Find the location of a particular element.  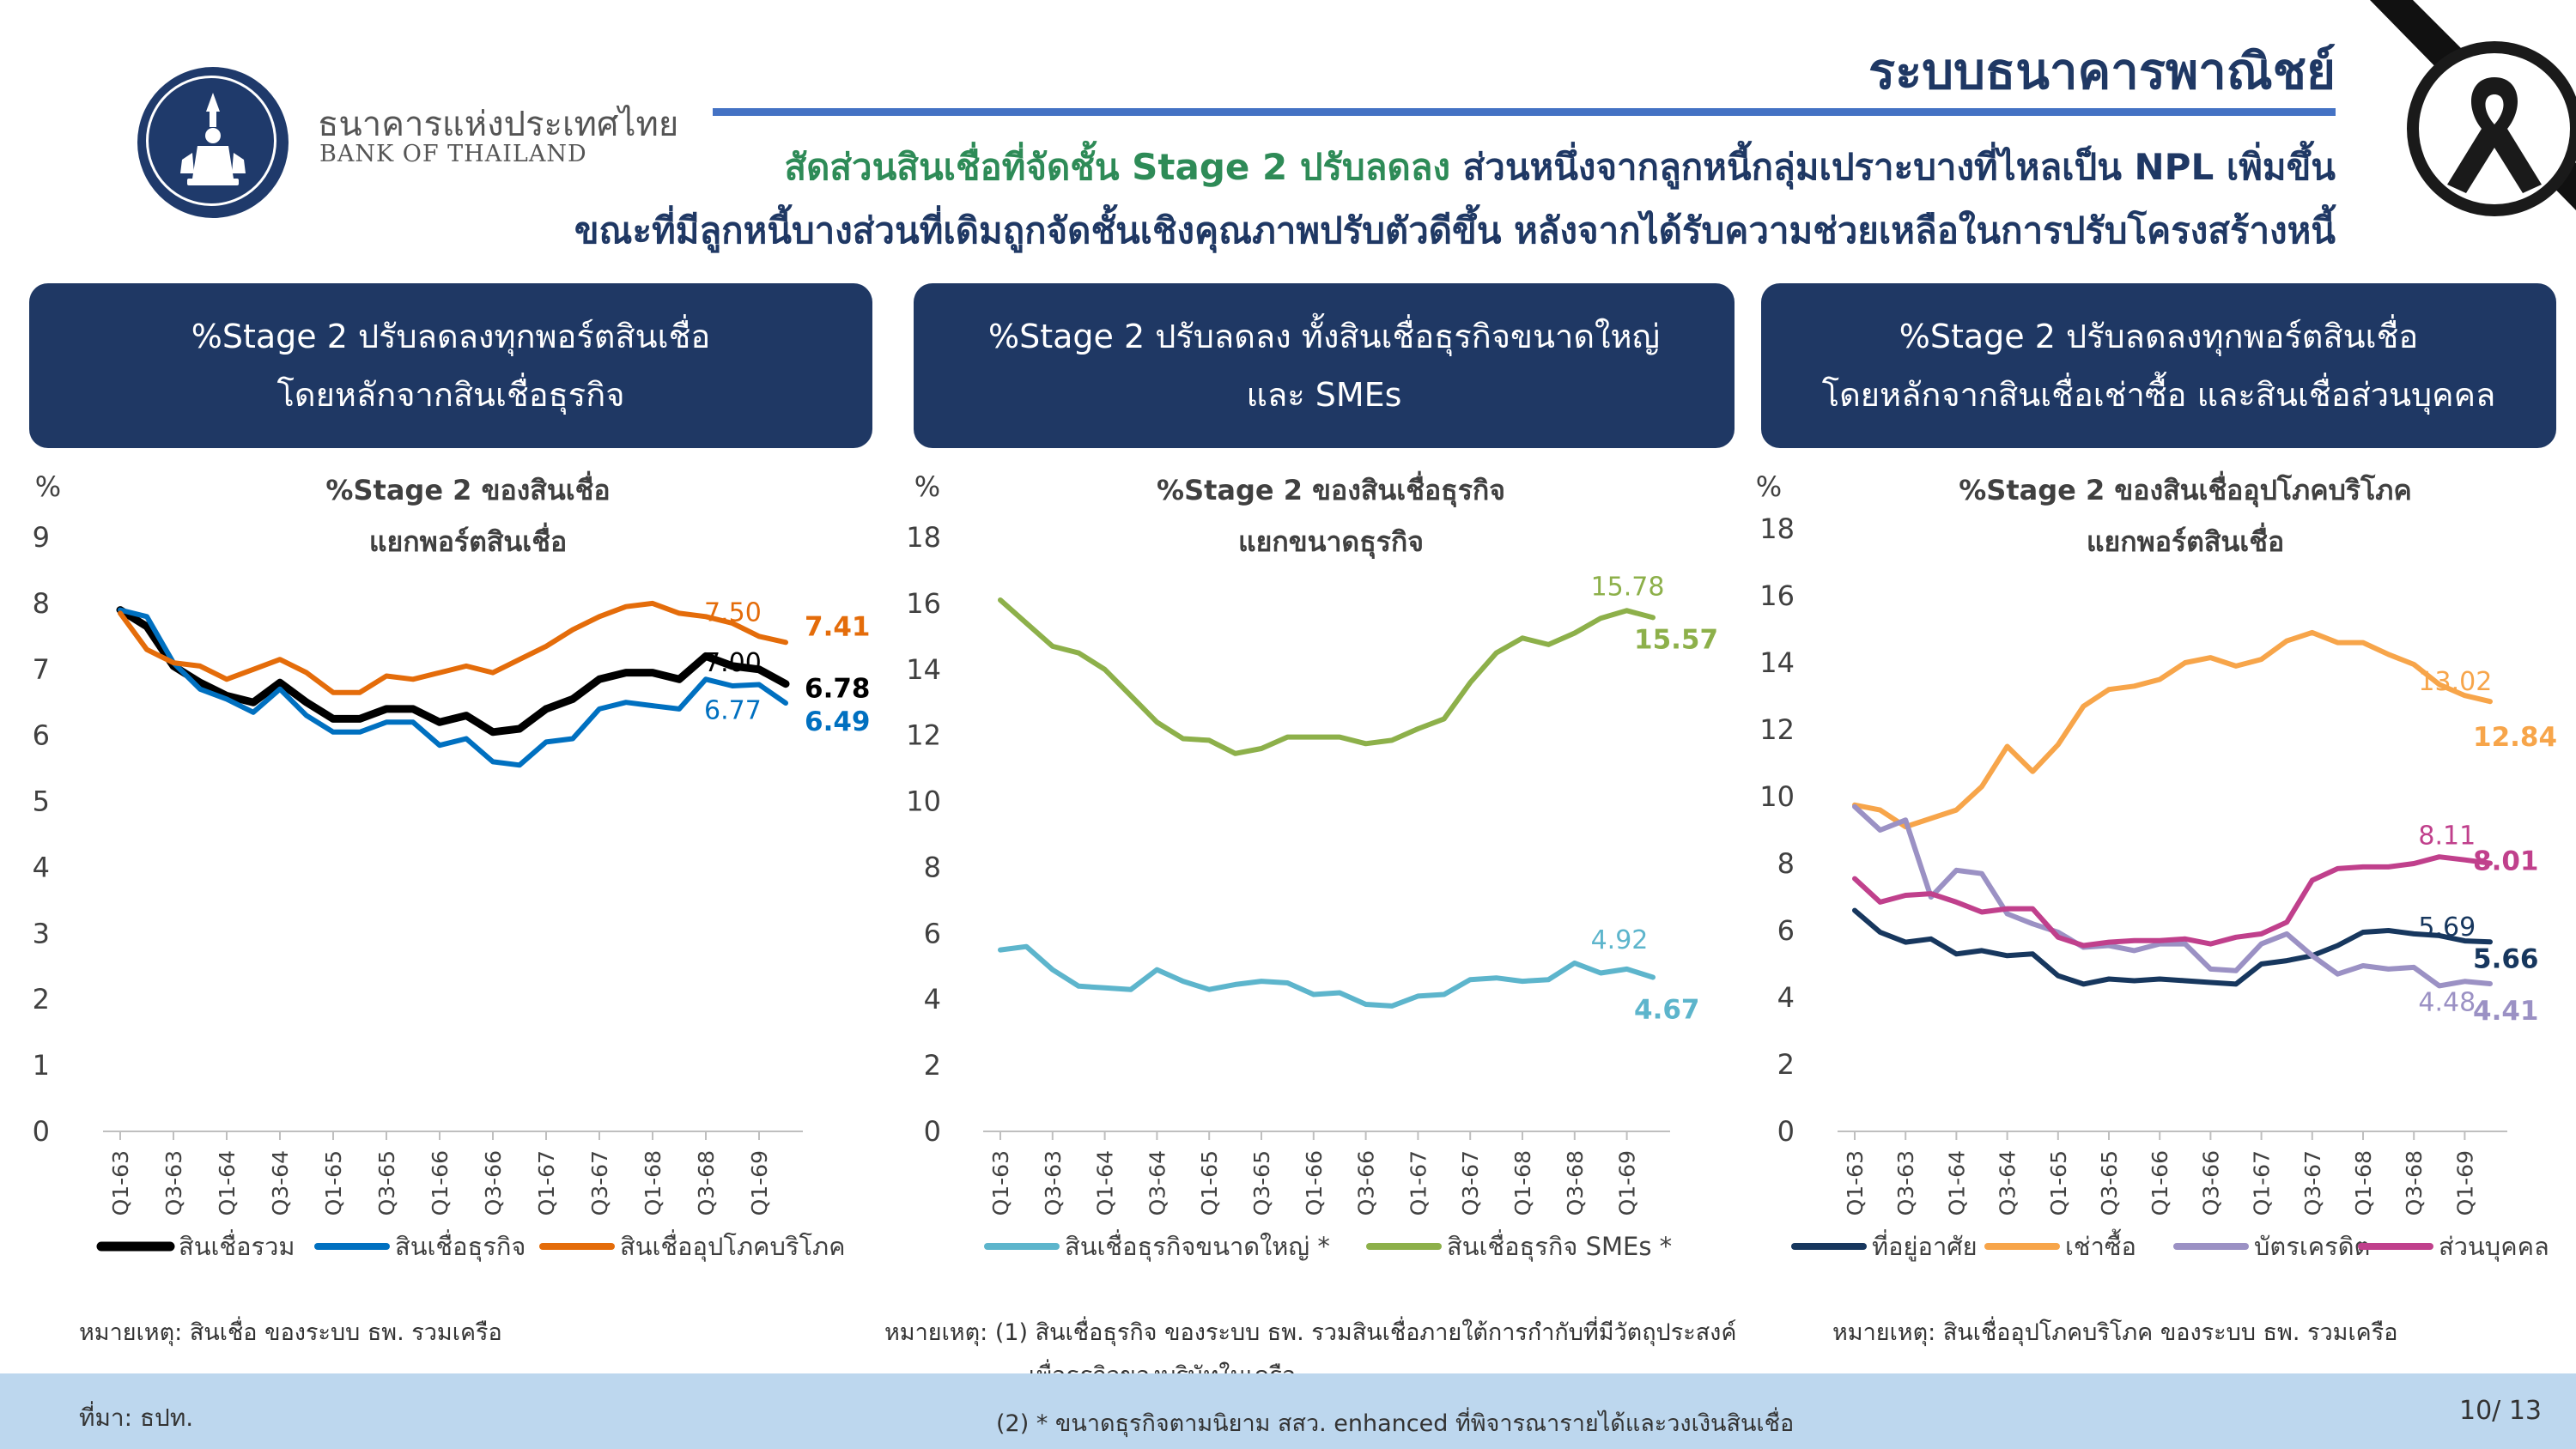

panel-header-1-line-2: โดยหลักจากสินเชื่อธุรกิจ is located at coordinates (450, 395).